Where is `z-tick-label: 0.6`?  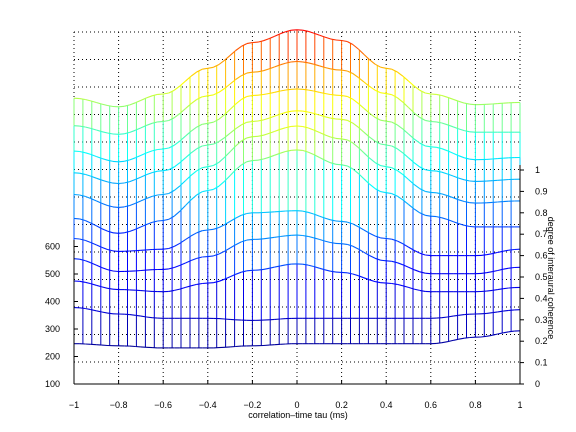
z-tick-label: 0.6 is located at coordinates (541, 256).